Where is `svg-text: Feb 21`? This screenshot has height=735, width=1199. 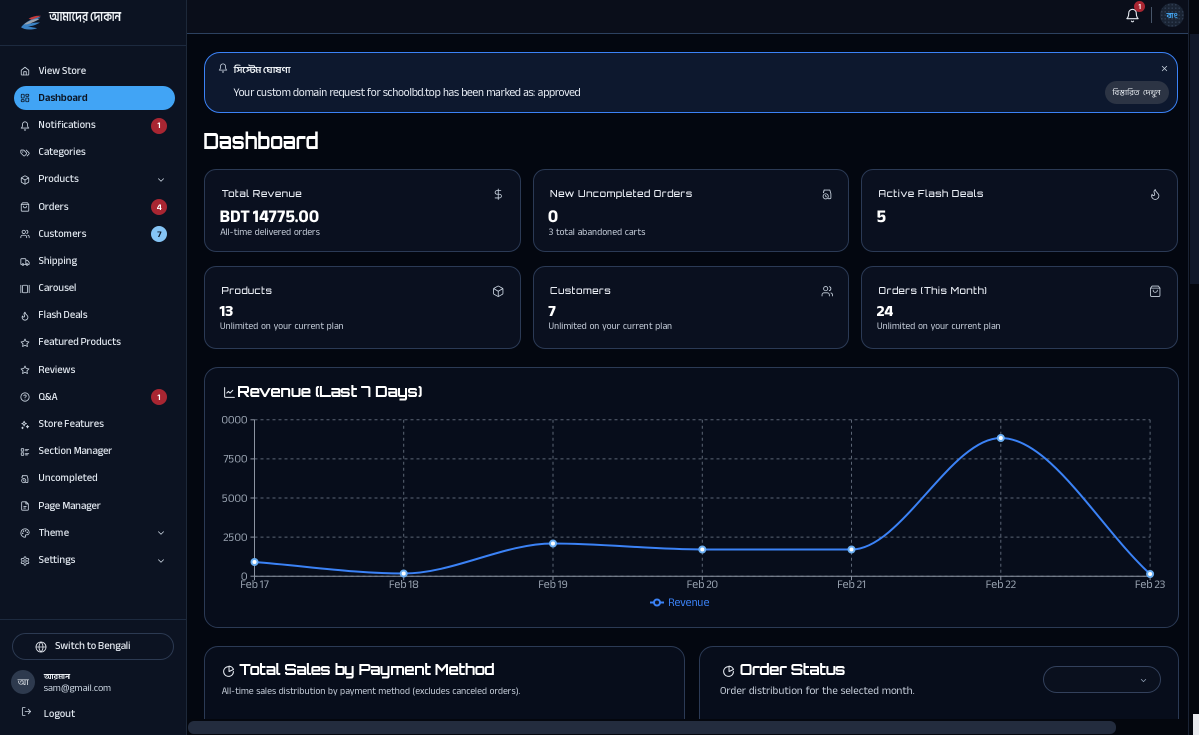 svg-text: Feb 21 is located at coordinates (851, 585).